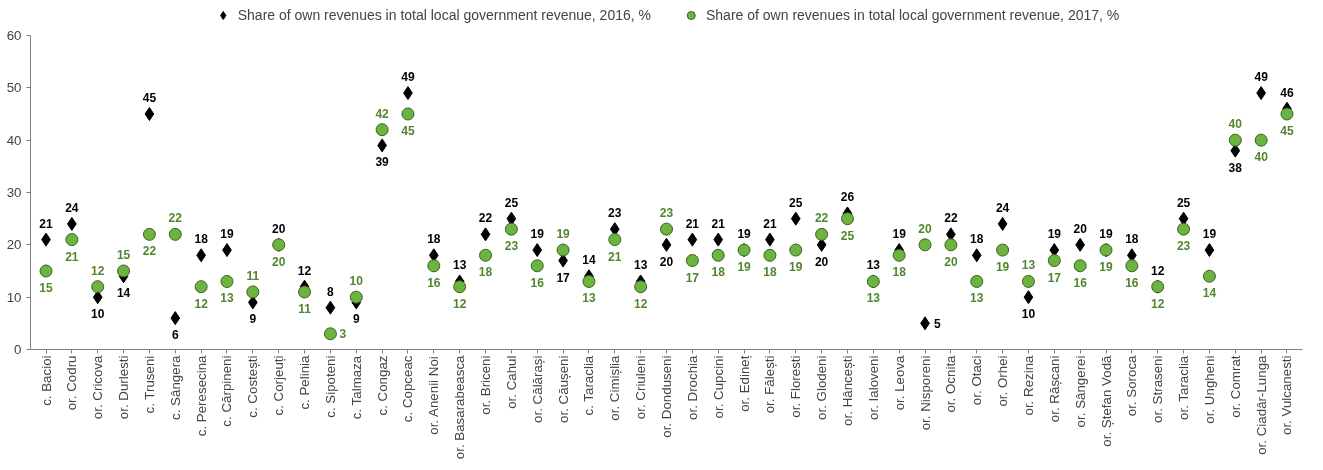 This screenshot has height=470, width=1323. I want to click on y-tick-label: 50, so click(14, 88).